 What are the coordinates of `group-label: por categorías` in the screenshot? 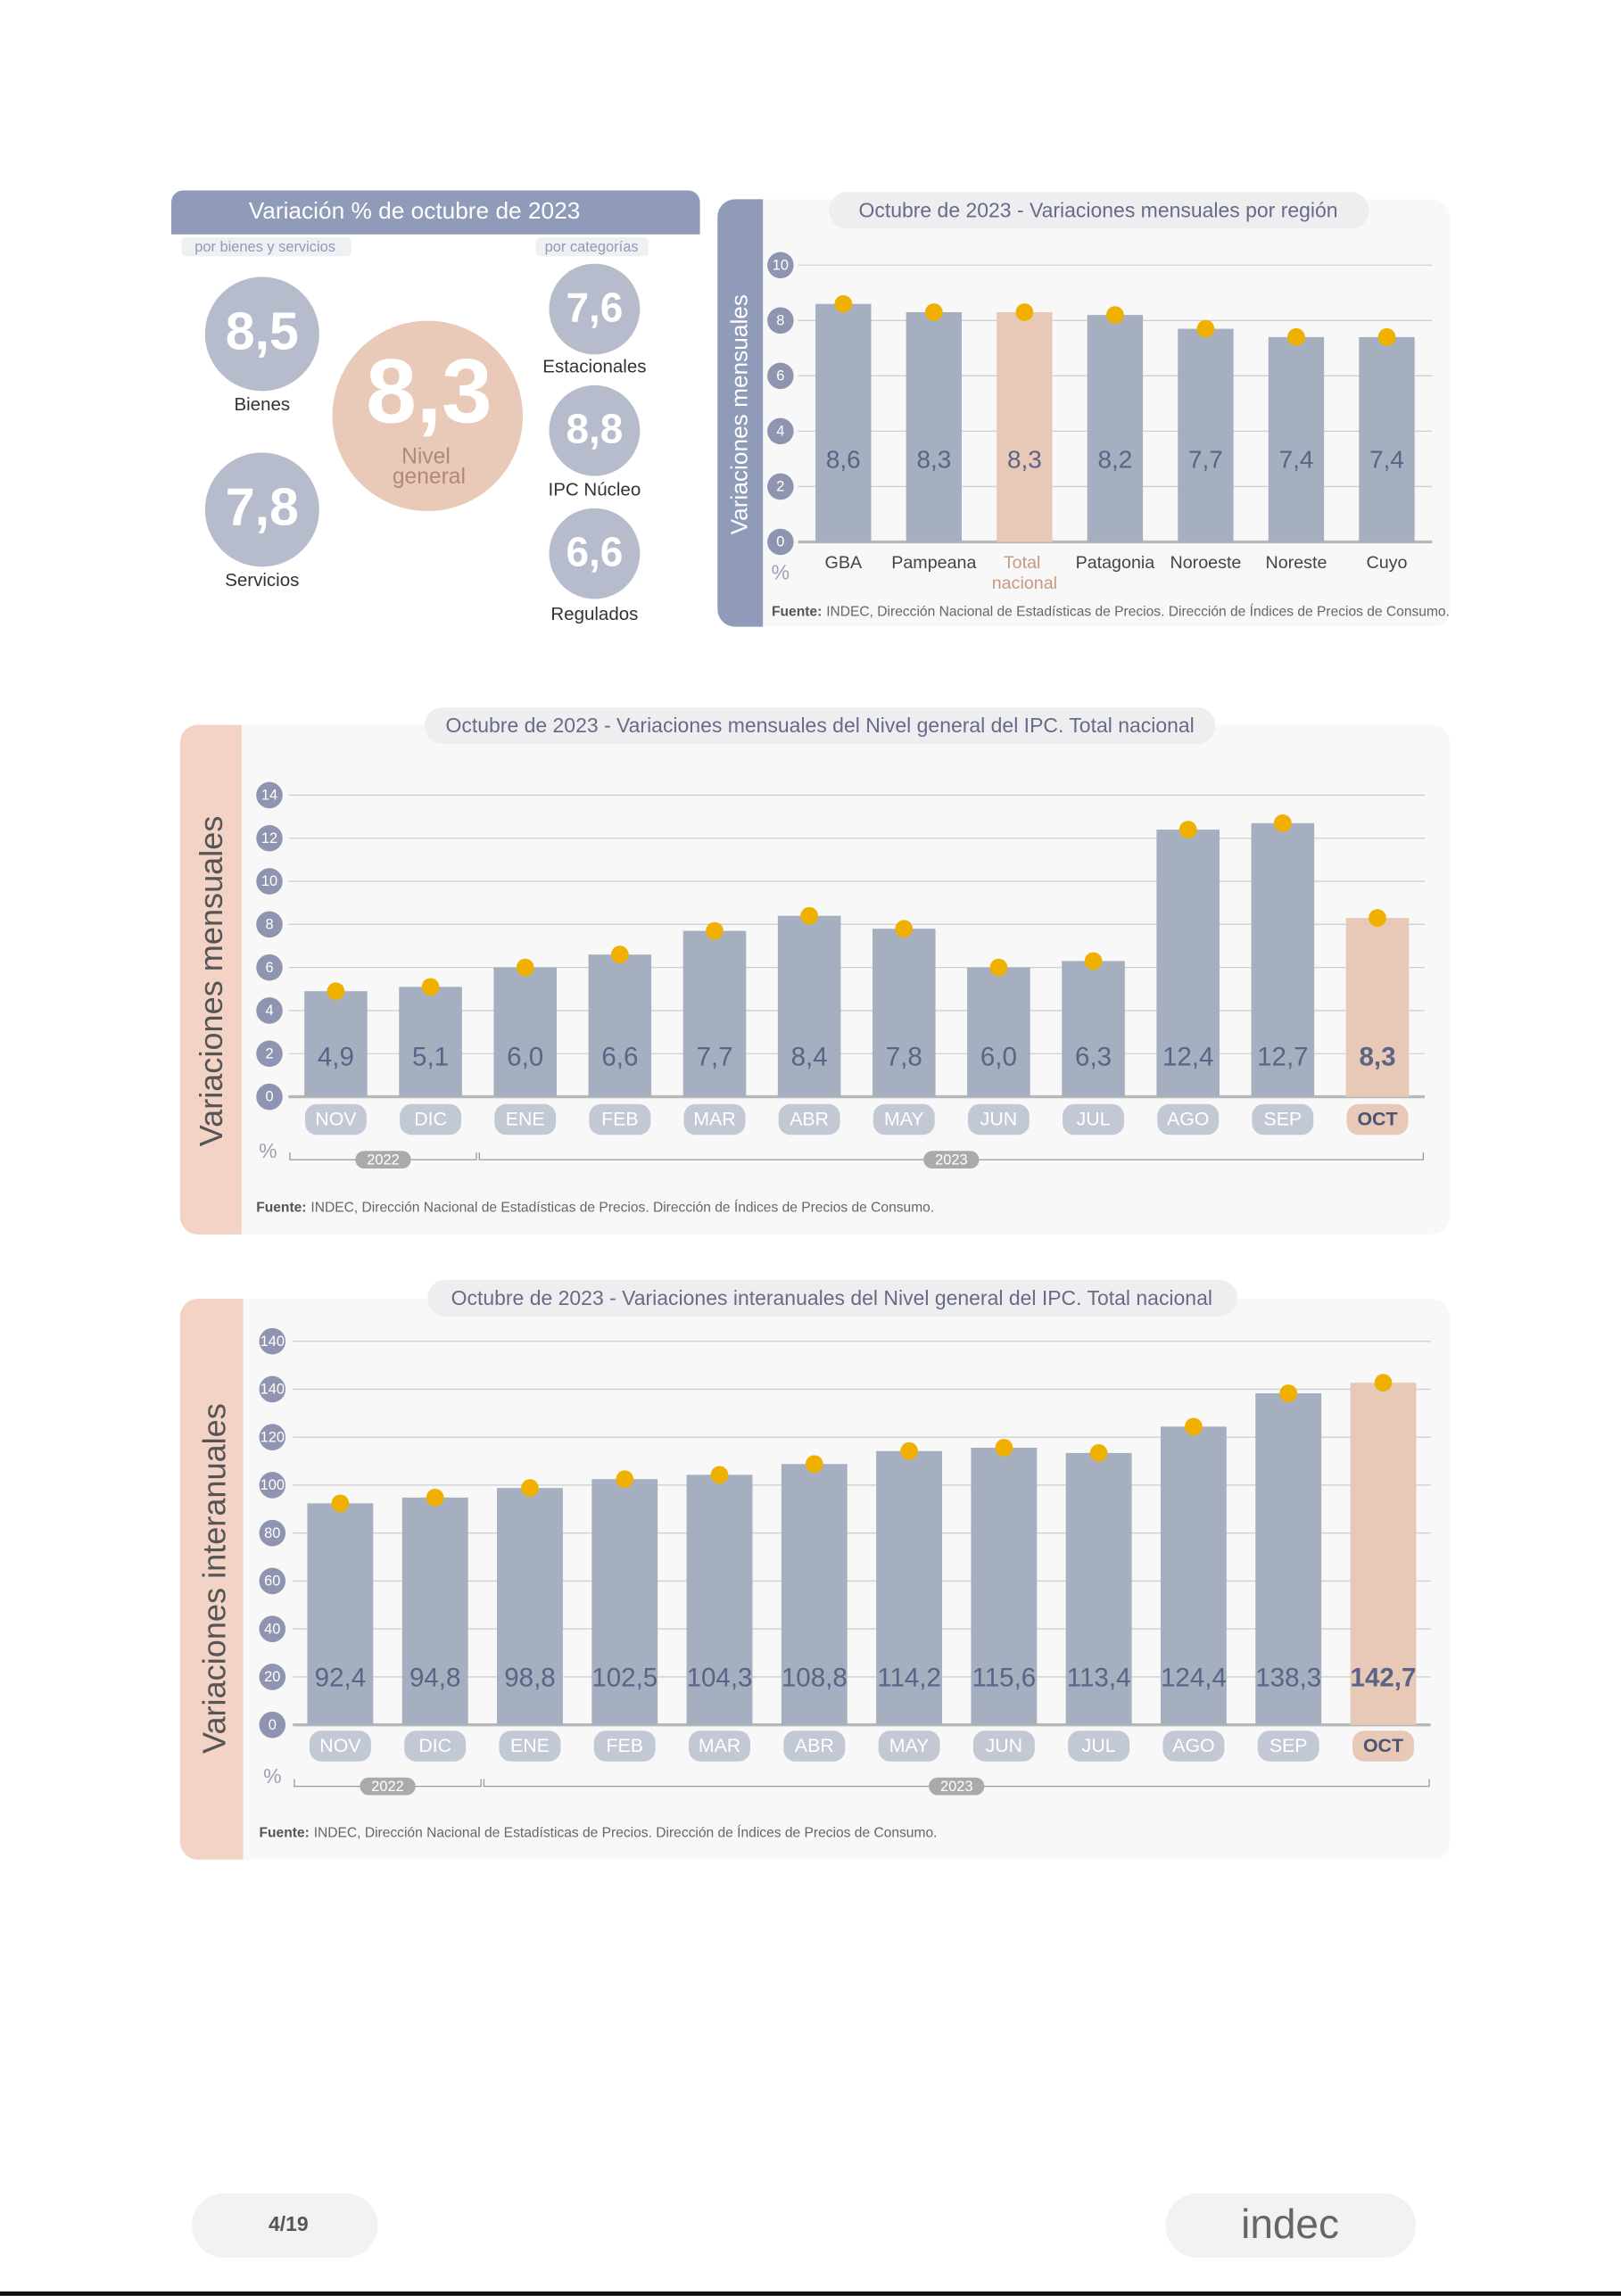 It's located at (592, 247).